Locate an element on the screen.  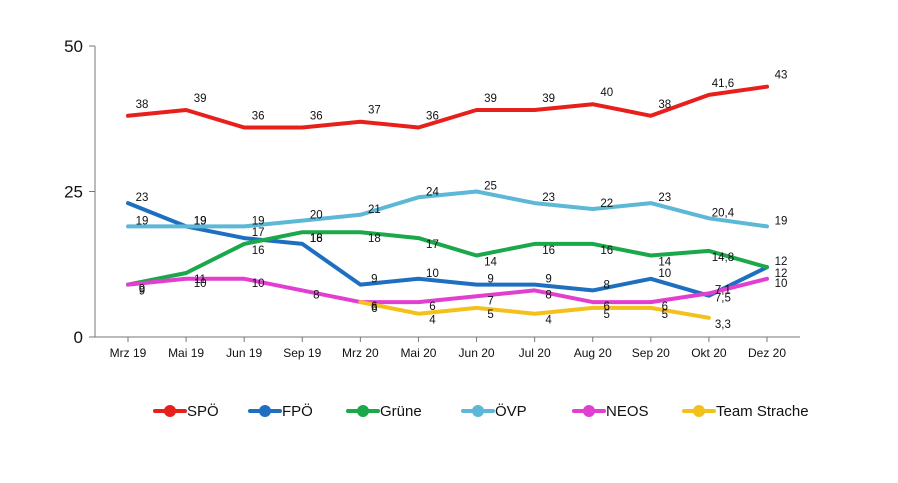
data-label: 37 is located at coordinates (374, 111).